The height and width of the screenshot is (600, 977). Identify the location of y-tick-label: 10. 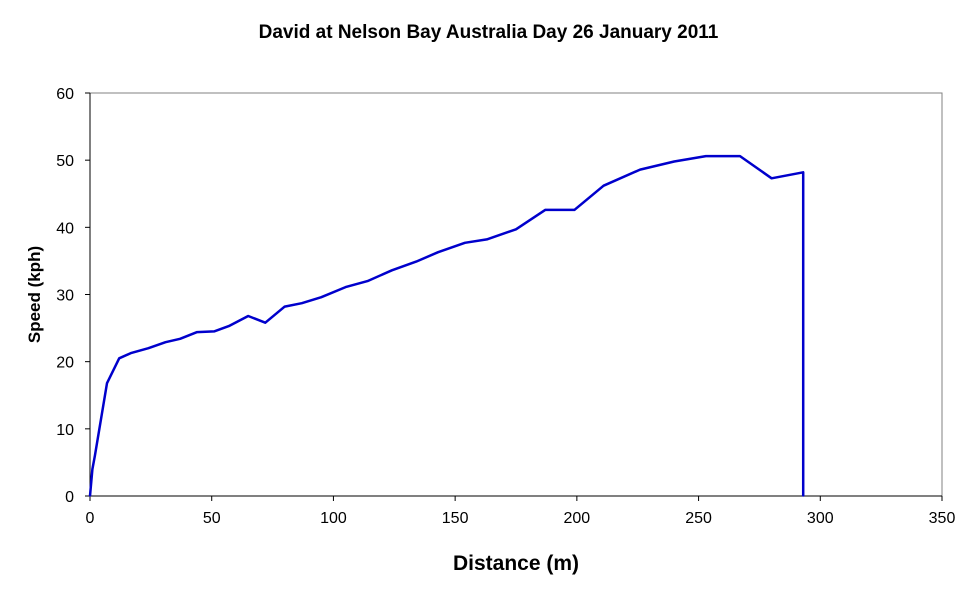
(65, 430).